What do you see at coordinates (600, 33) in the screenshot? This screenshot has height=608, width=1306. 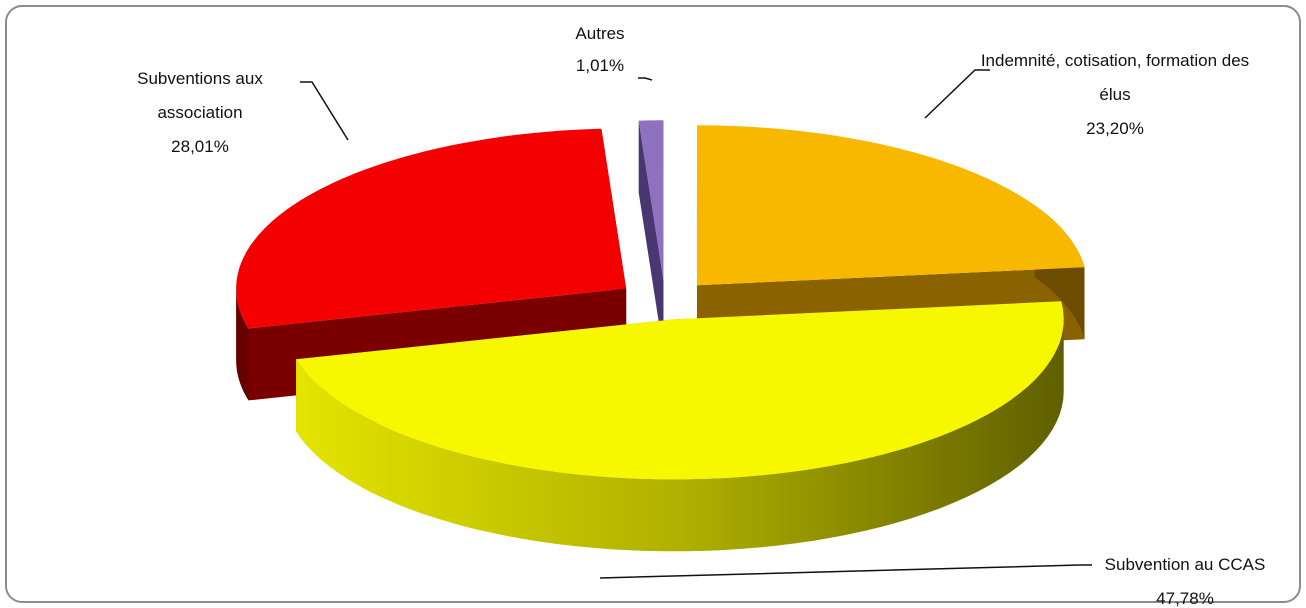 I see `category-label: Autres` at bounding box center [600, 33].